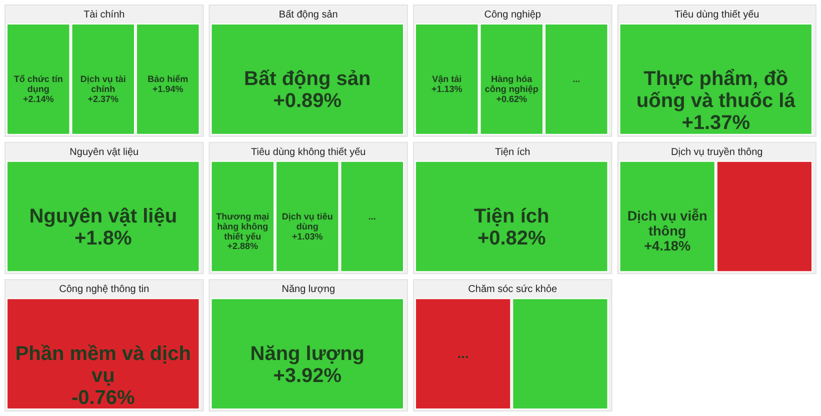 The width and height of the screenshot is (821, 416). I want to click on data-label: +1.8%, so click(103, 239).